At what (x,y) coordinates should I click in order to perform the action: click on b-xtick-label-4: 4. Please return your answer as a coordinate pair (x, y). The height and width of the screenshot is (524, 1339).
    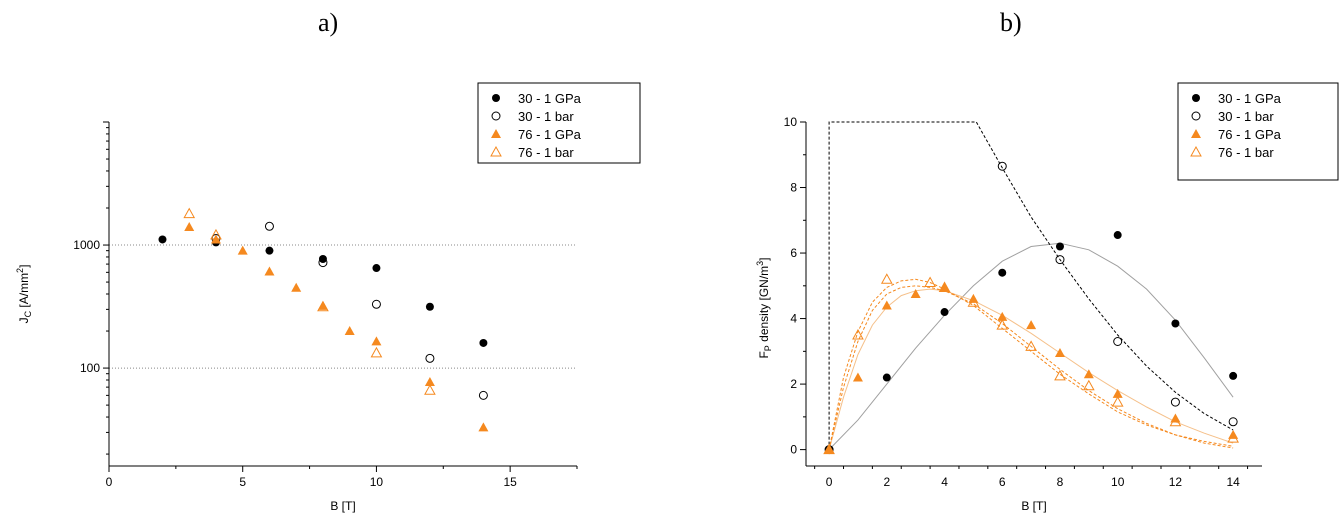
    Looking at the image, I should click on (944, 482).